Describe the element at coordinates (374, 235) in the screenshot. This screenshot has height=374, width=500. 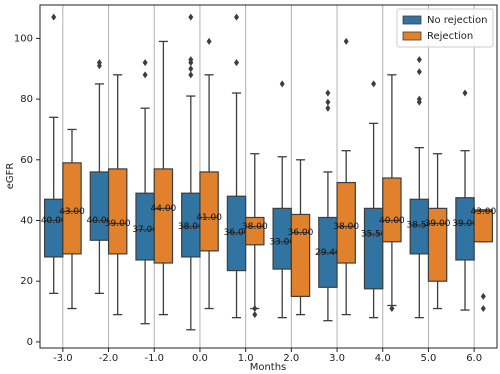
I see `median-label: 35.50` at that location.